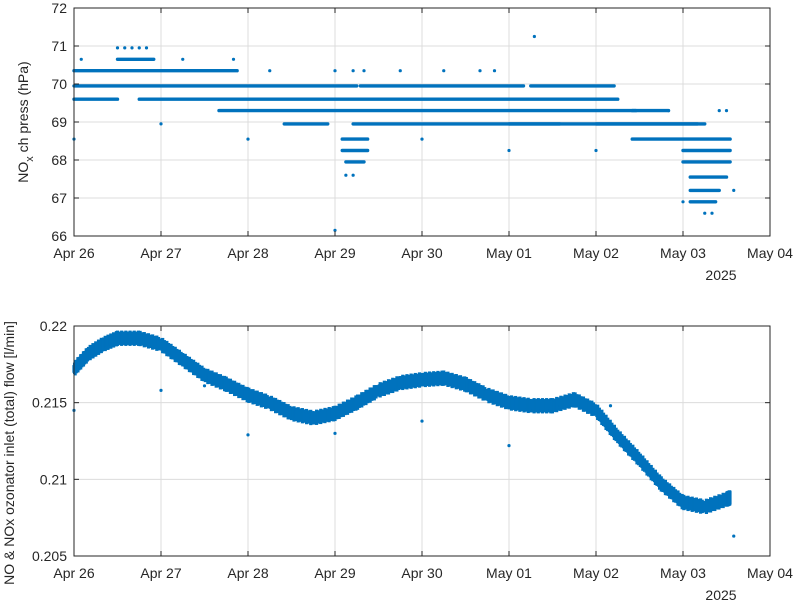 This screenshot has height=616, width=800. What do you see at coordinates (49, 403) in the screenshot?
I see `y-tick-label: 0.215` at bounding box center [49, 403].